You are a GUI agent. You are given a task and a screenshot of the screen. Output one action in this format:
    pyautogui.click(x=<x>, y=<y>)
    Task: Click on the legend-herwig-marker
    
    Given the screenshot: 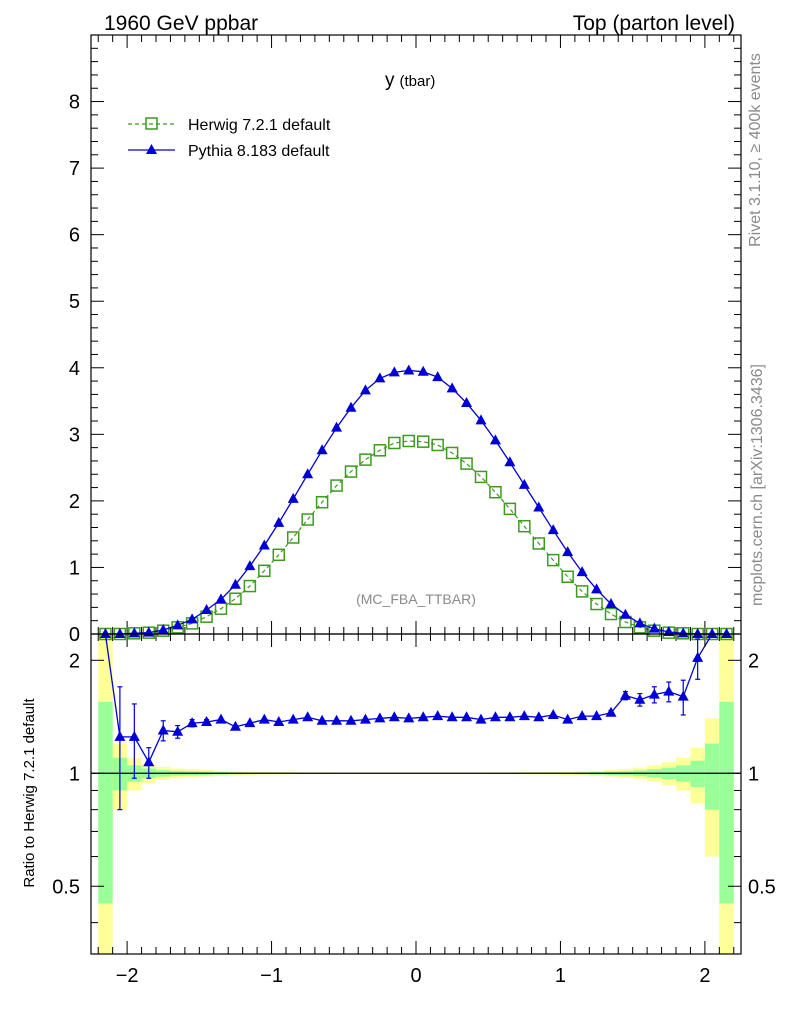 What is the action you would take?
    pyautogui.click(x=151, y=123)
    